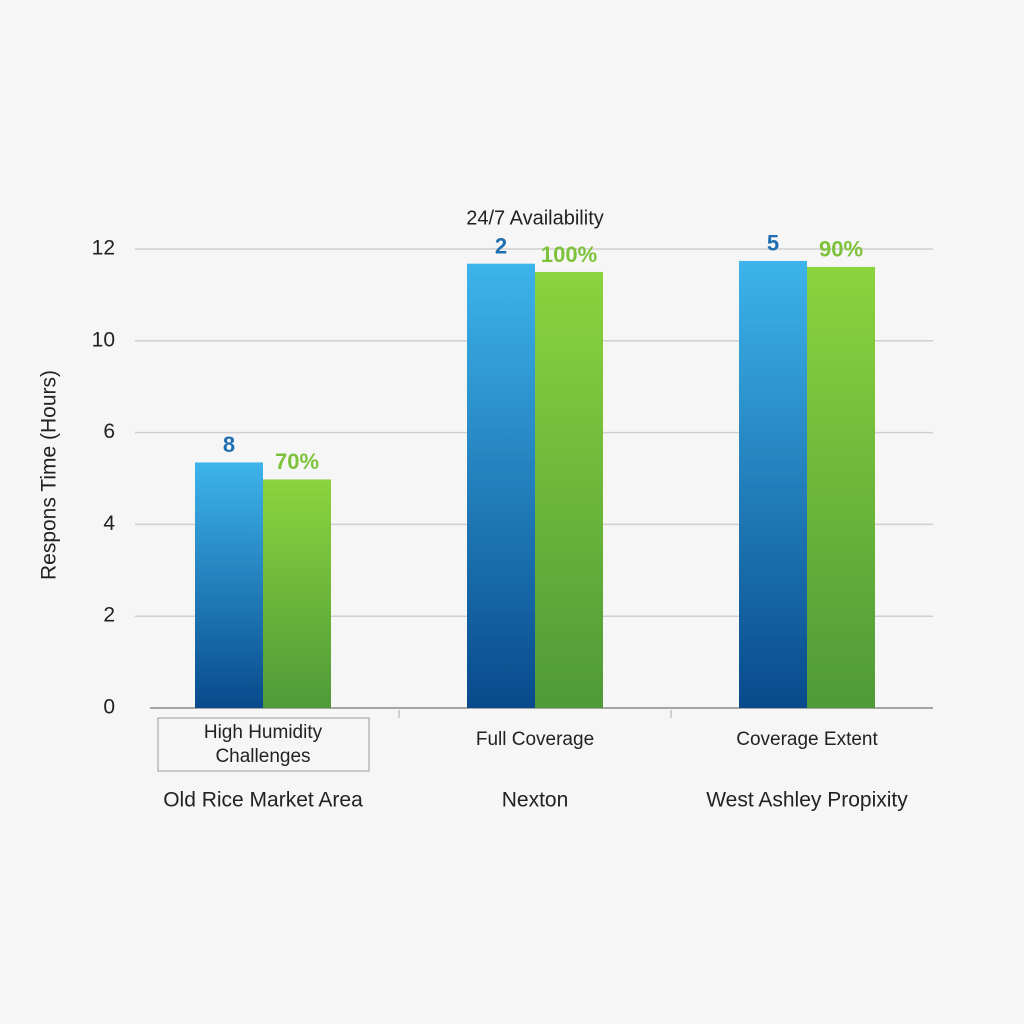  What do you see at coordinates (501, 246) in the screenshot?
I see `bar-label: 2` at bounding box center [501, 246].